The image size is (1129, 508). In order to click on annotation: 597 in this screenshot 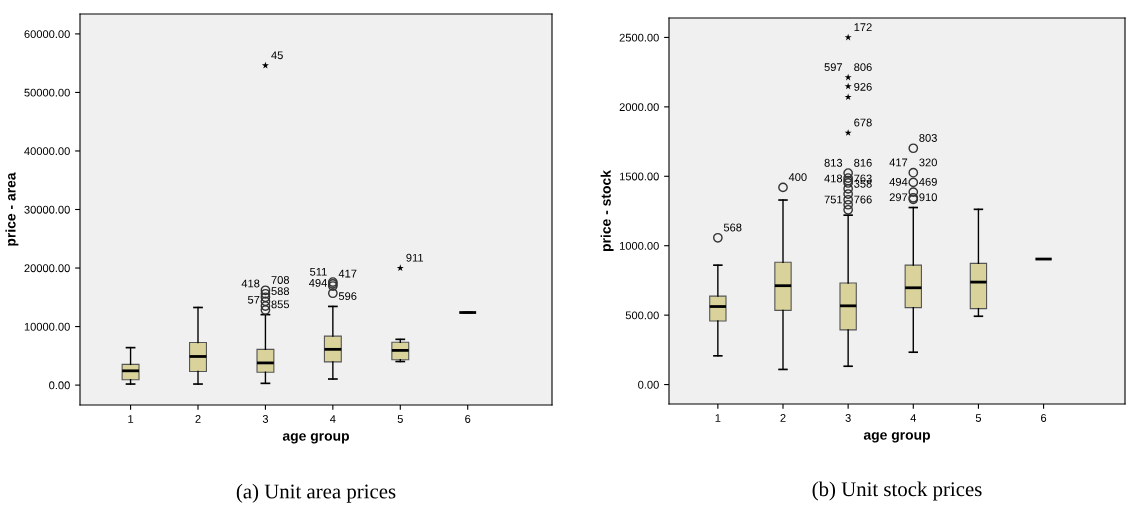, I will do `click(833, 67)`.